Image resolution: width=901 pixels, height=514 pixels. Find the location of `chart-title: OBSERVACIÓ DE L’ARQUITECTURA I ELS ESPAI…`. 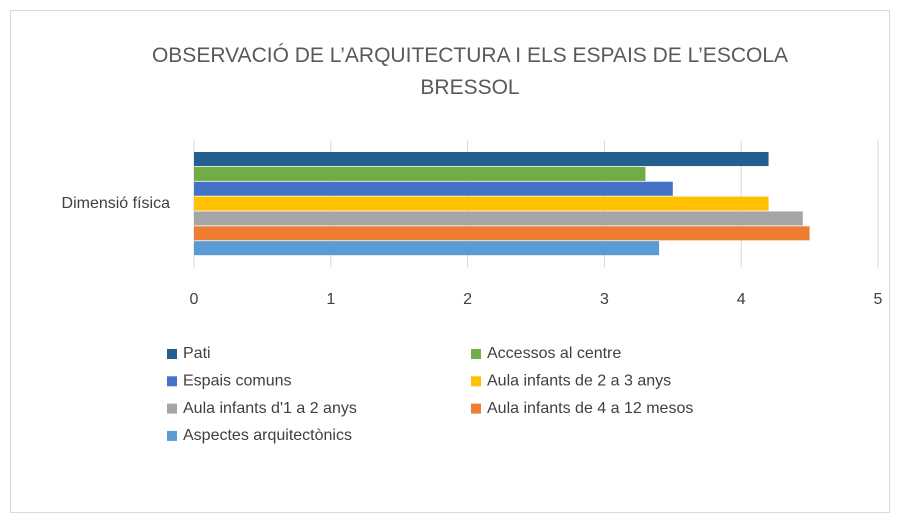

chart-title: OBSERVACIÓ DE L’ARQUITECTURA I ELS ESPAI… is located at coordinates (470, 71).